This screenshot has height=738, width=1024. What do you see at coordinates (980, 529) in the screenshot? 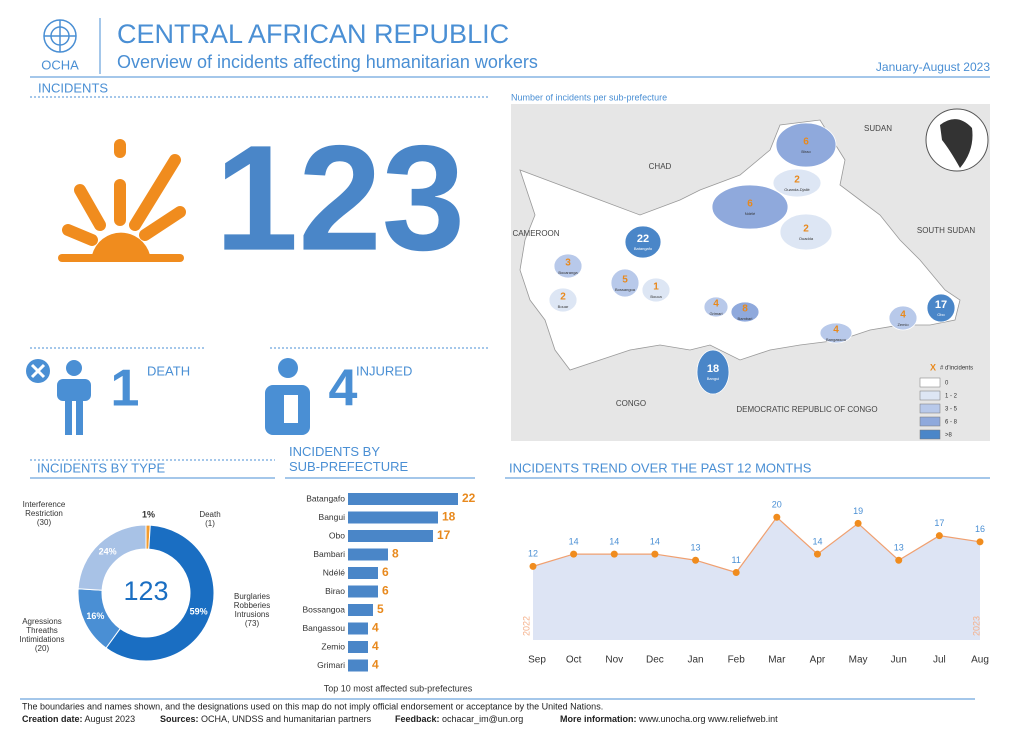
I see `point-label: 16` at bounding box center [980, 529].